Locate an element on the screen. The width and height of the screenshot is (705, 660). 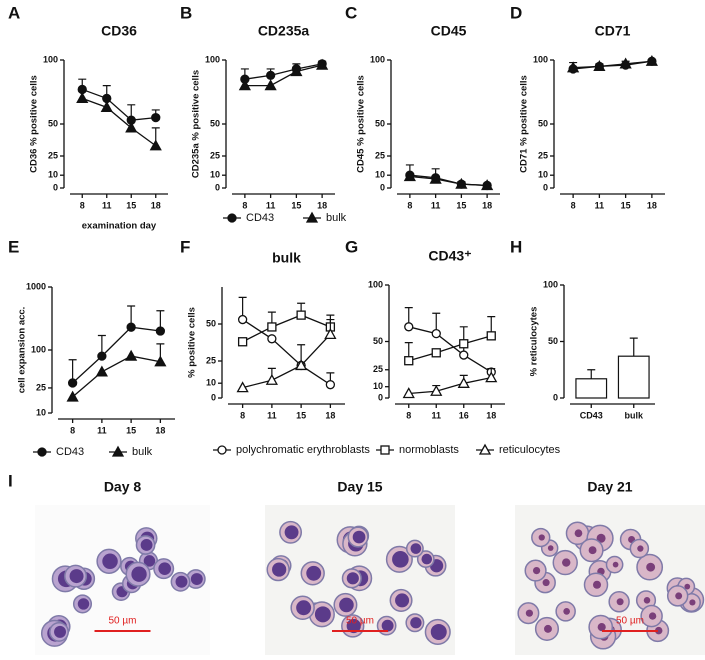
image-title: Day 8 is located at coordinates (123, 487).